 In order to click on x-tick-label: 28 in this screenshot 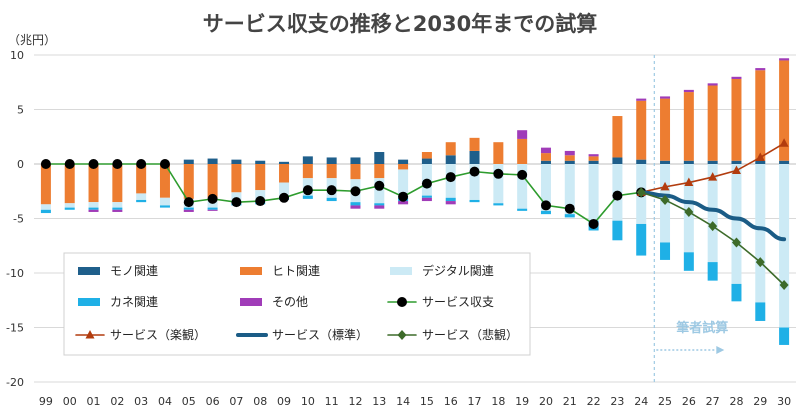, I will do `click(736, 401)`.